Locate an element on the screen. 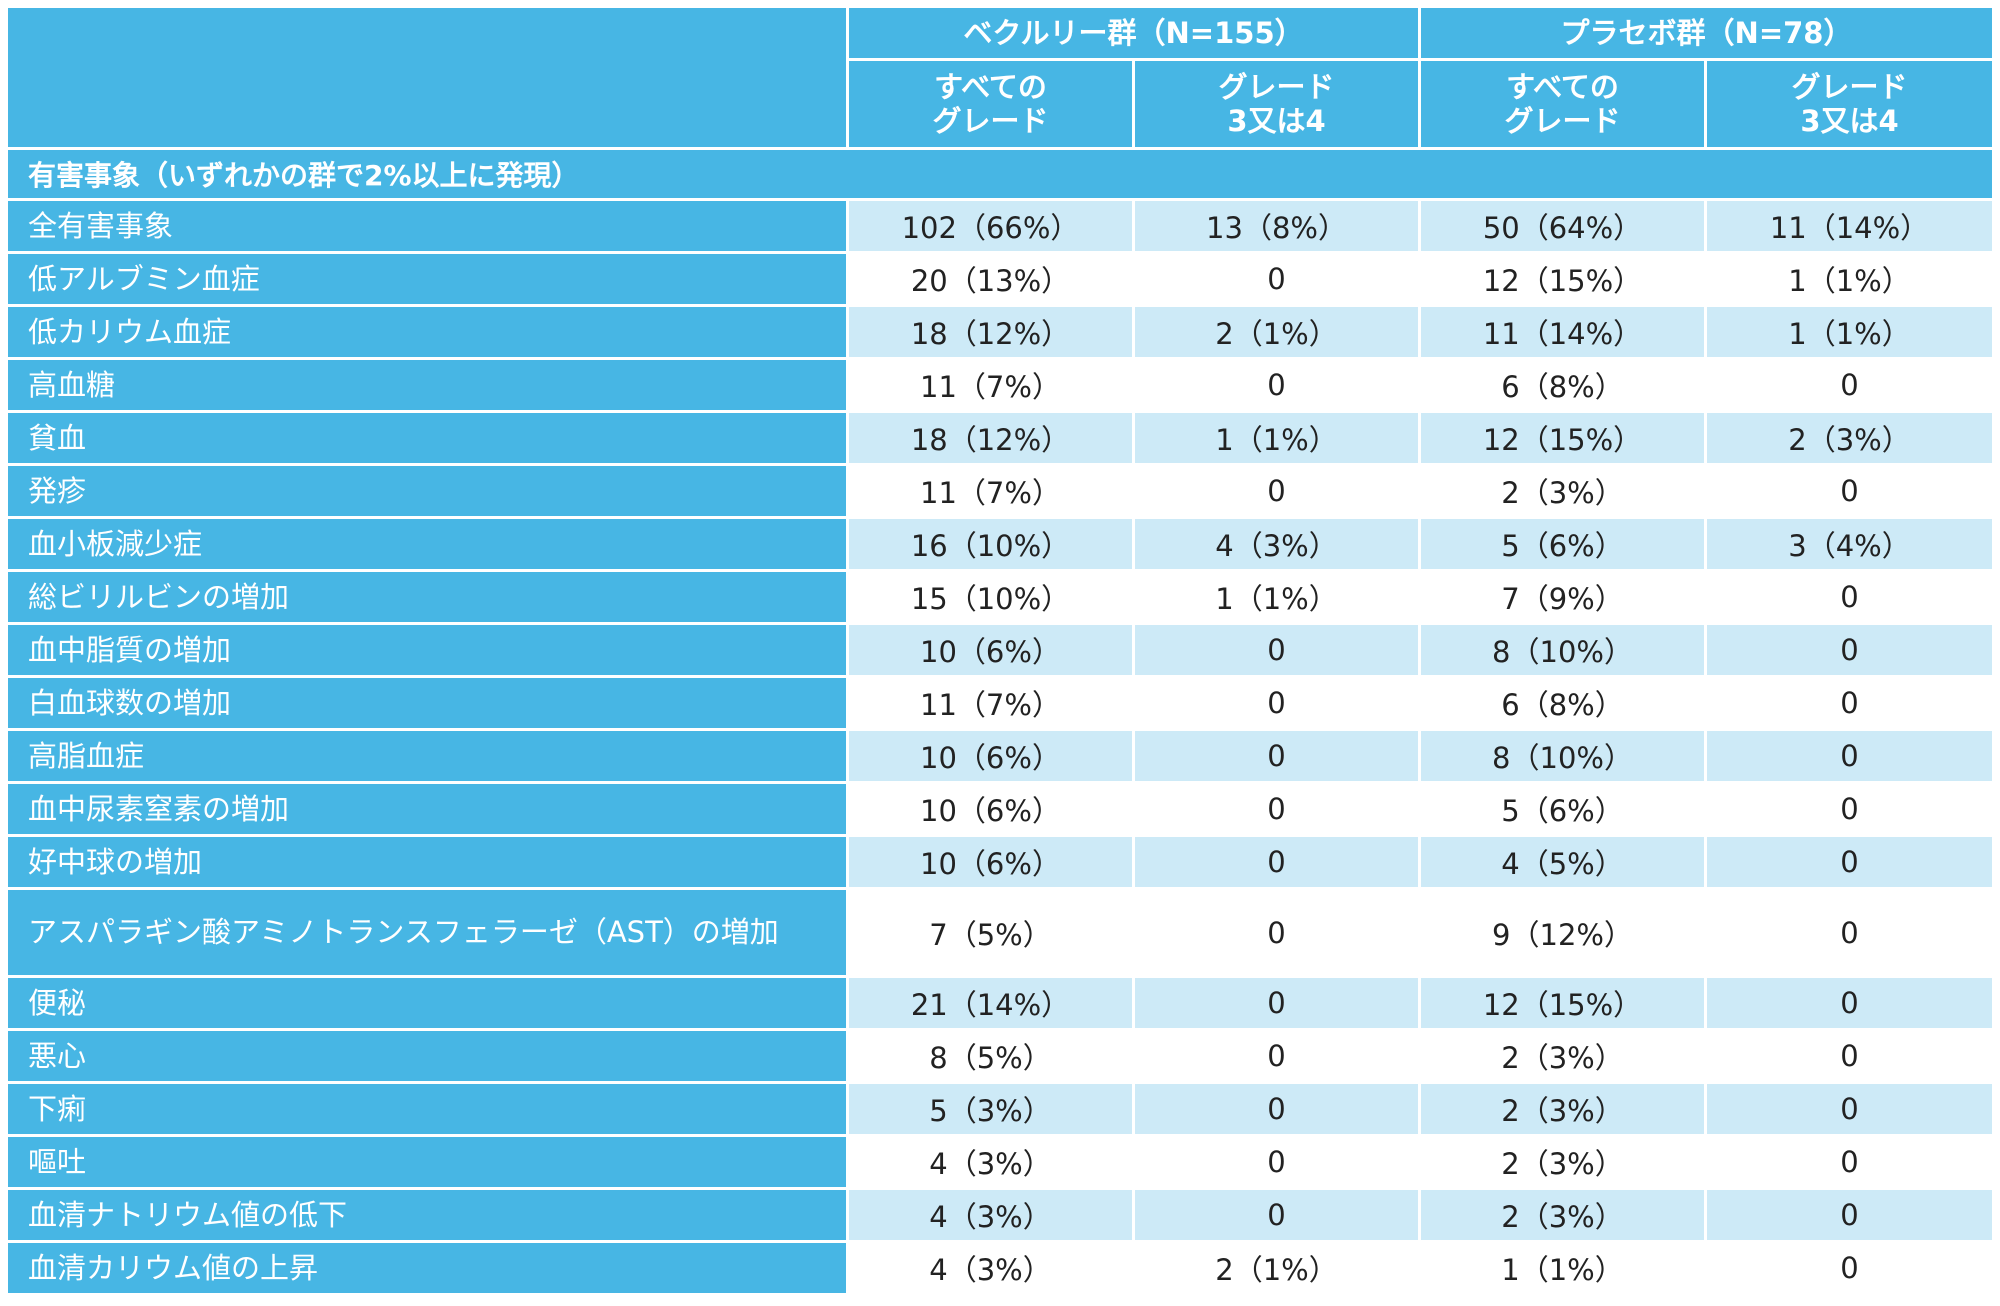 The height and width of the screenshot is (1306, 2000). adverse-event-label: 血清カリウム値の上昇 is located at coordinates (427, 1268).